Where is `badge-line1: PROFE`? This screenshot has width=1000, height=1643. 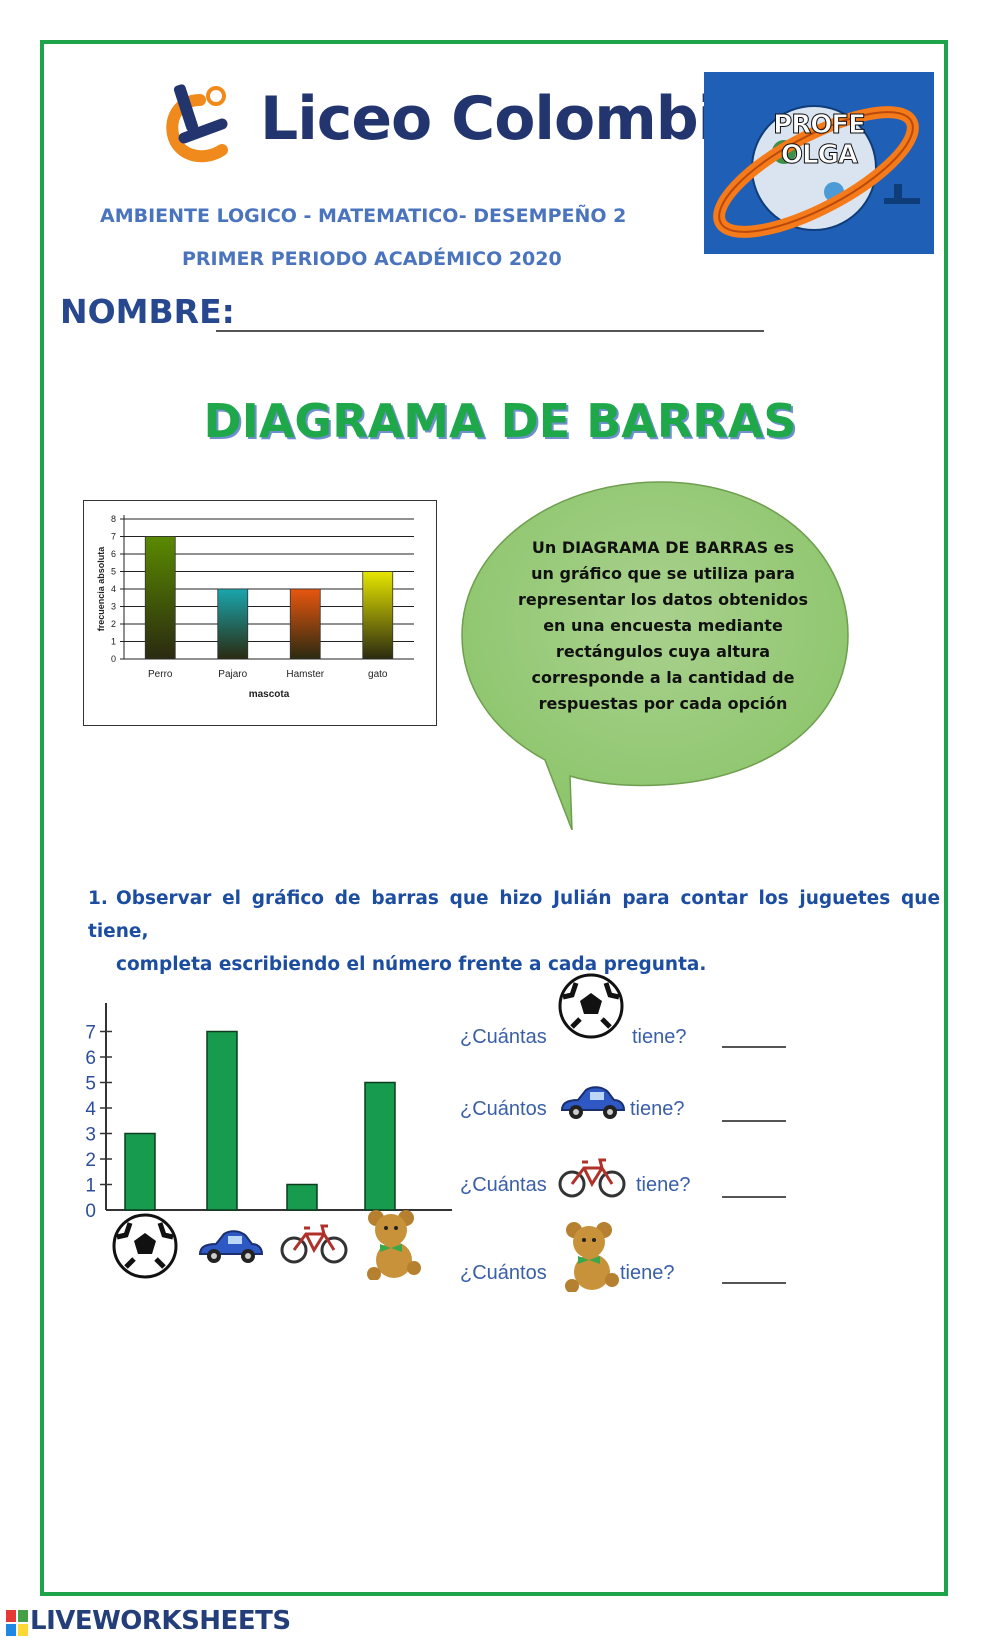 badge-line1: PROFE is located at coordinates (820, 125).